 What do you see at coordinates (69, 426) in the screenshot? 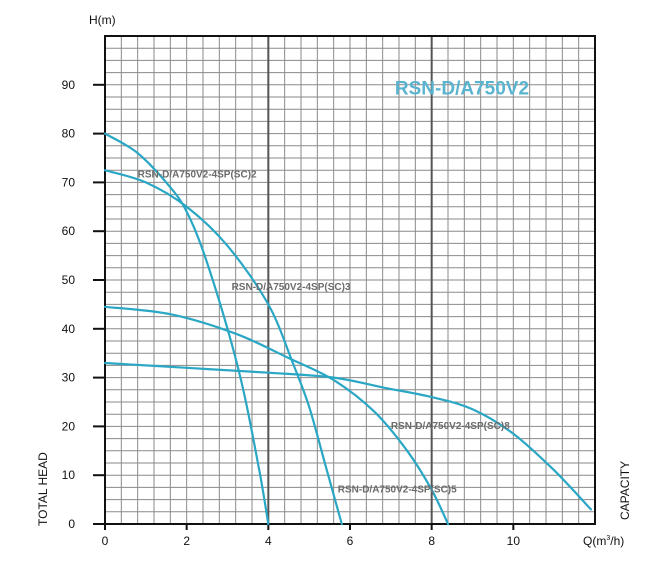
I see `y-tick-label: 20` at bounding box center [69, 426].